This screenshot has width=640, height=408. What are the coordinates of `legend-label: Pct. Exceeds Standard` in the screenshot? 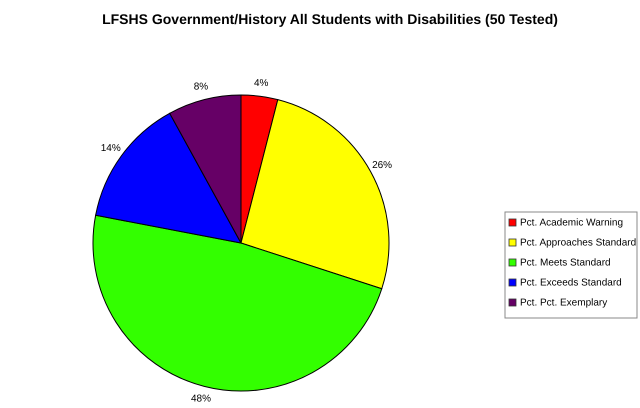 It's located at (571, 283).